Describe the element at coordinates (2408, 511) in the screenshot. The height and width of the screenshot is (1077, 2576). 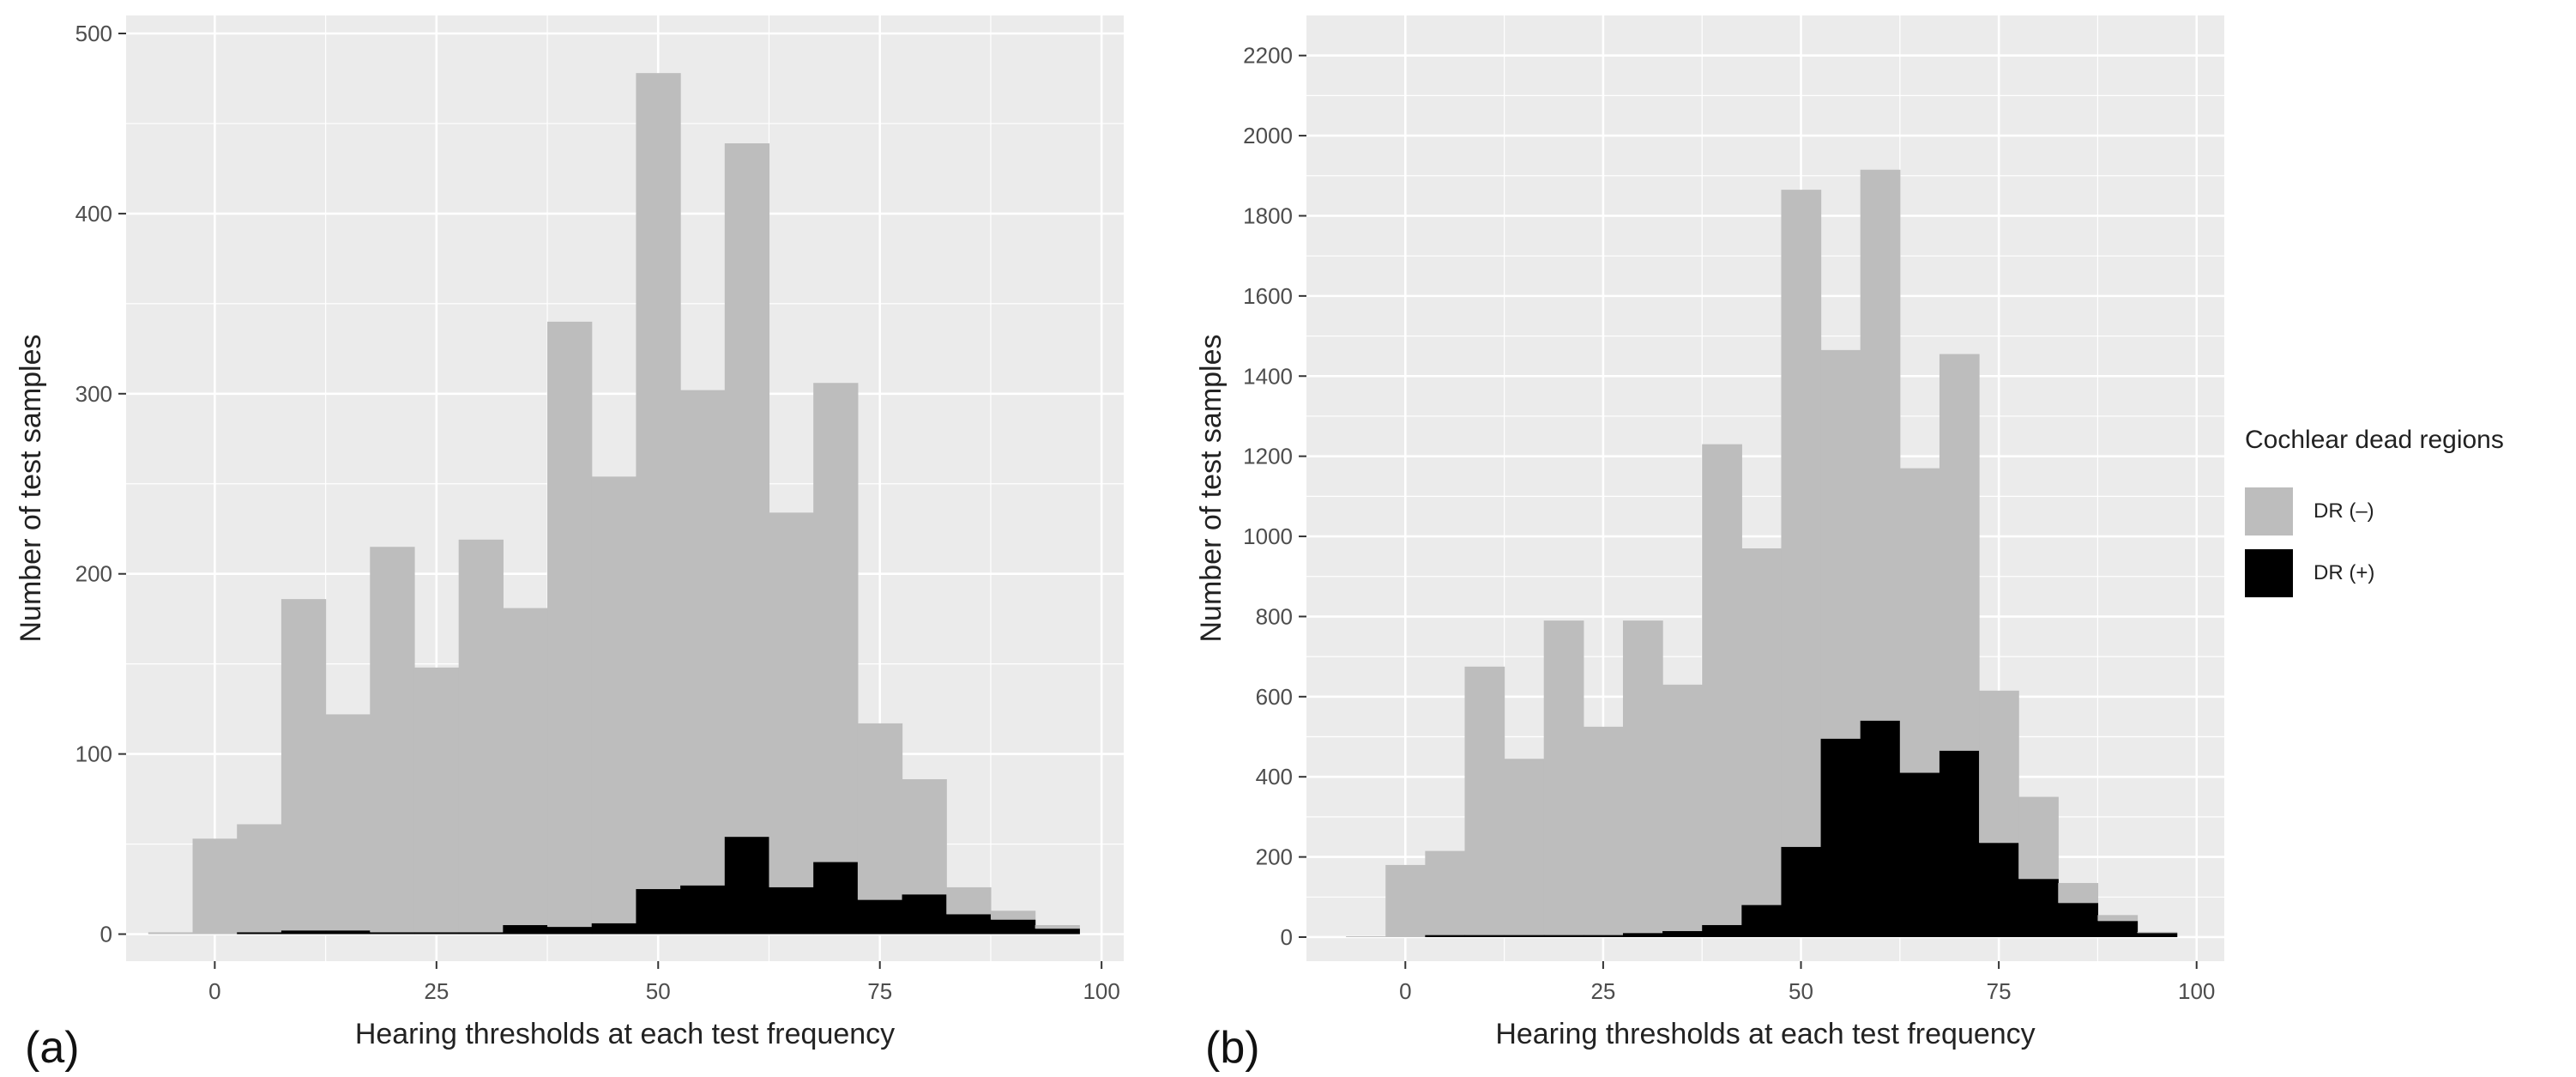
I see `legend-item-dr-negative: DR (–)` at that location.